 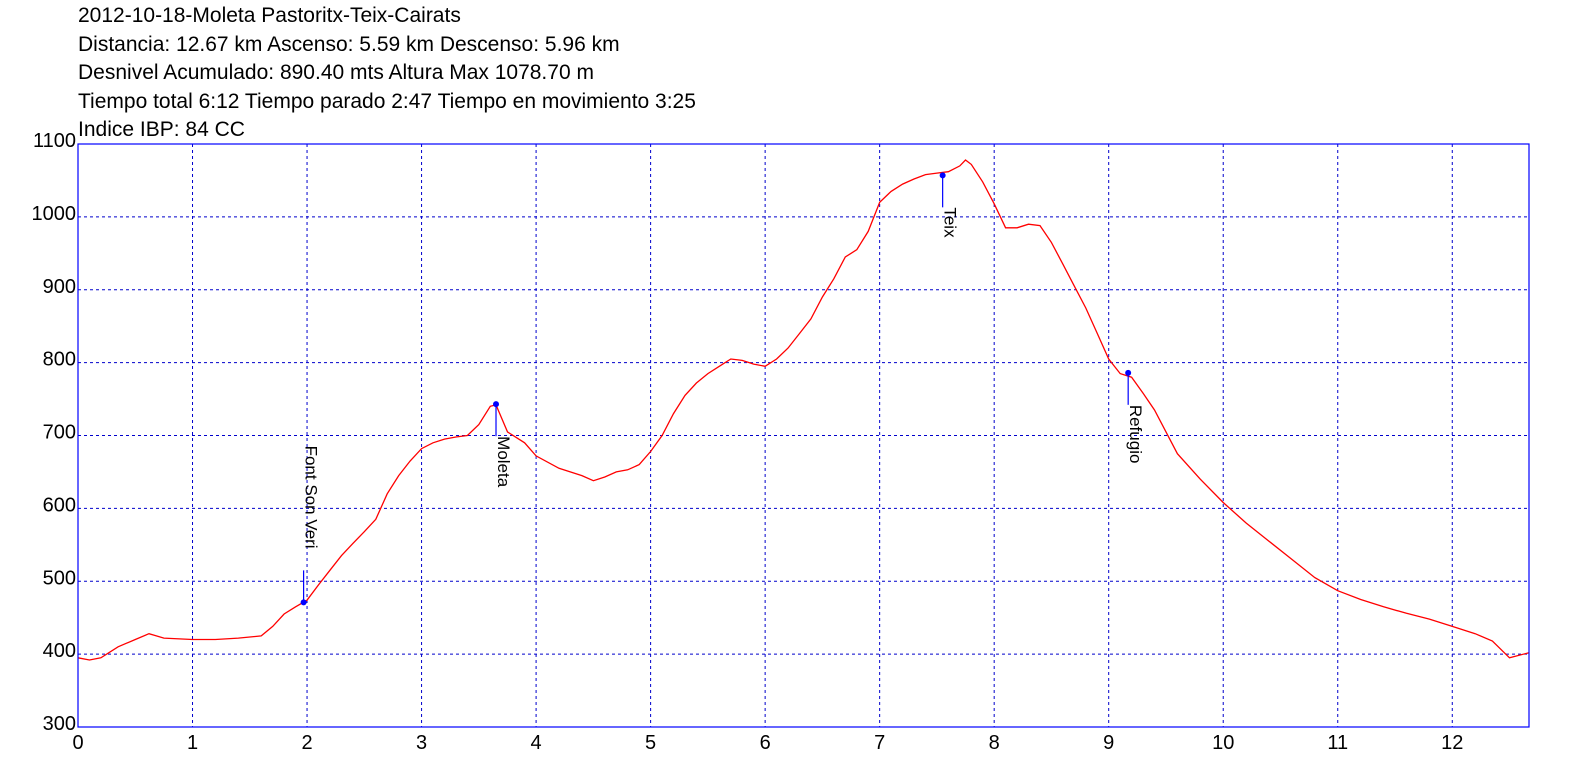 I want to click on x-tick-label: 4, so click(x=536, y=743).